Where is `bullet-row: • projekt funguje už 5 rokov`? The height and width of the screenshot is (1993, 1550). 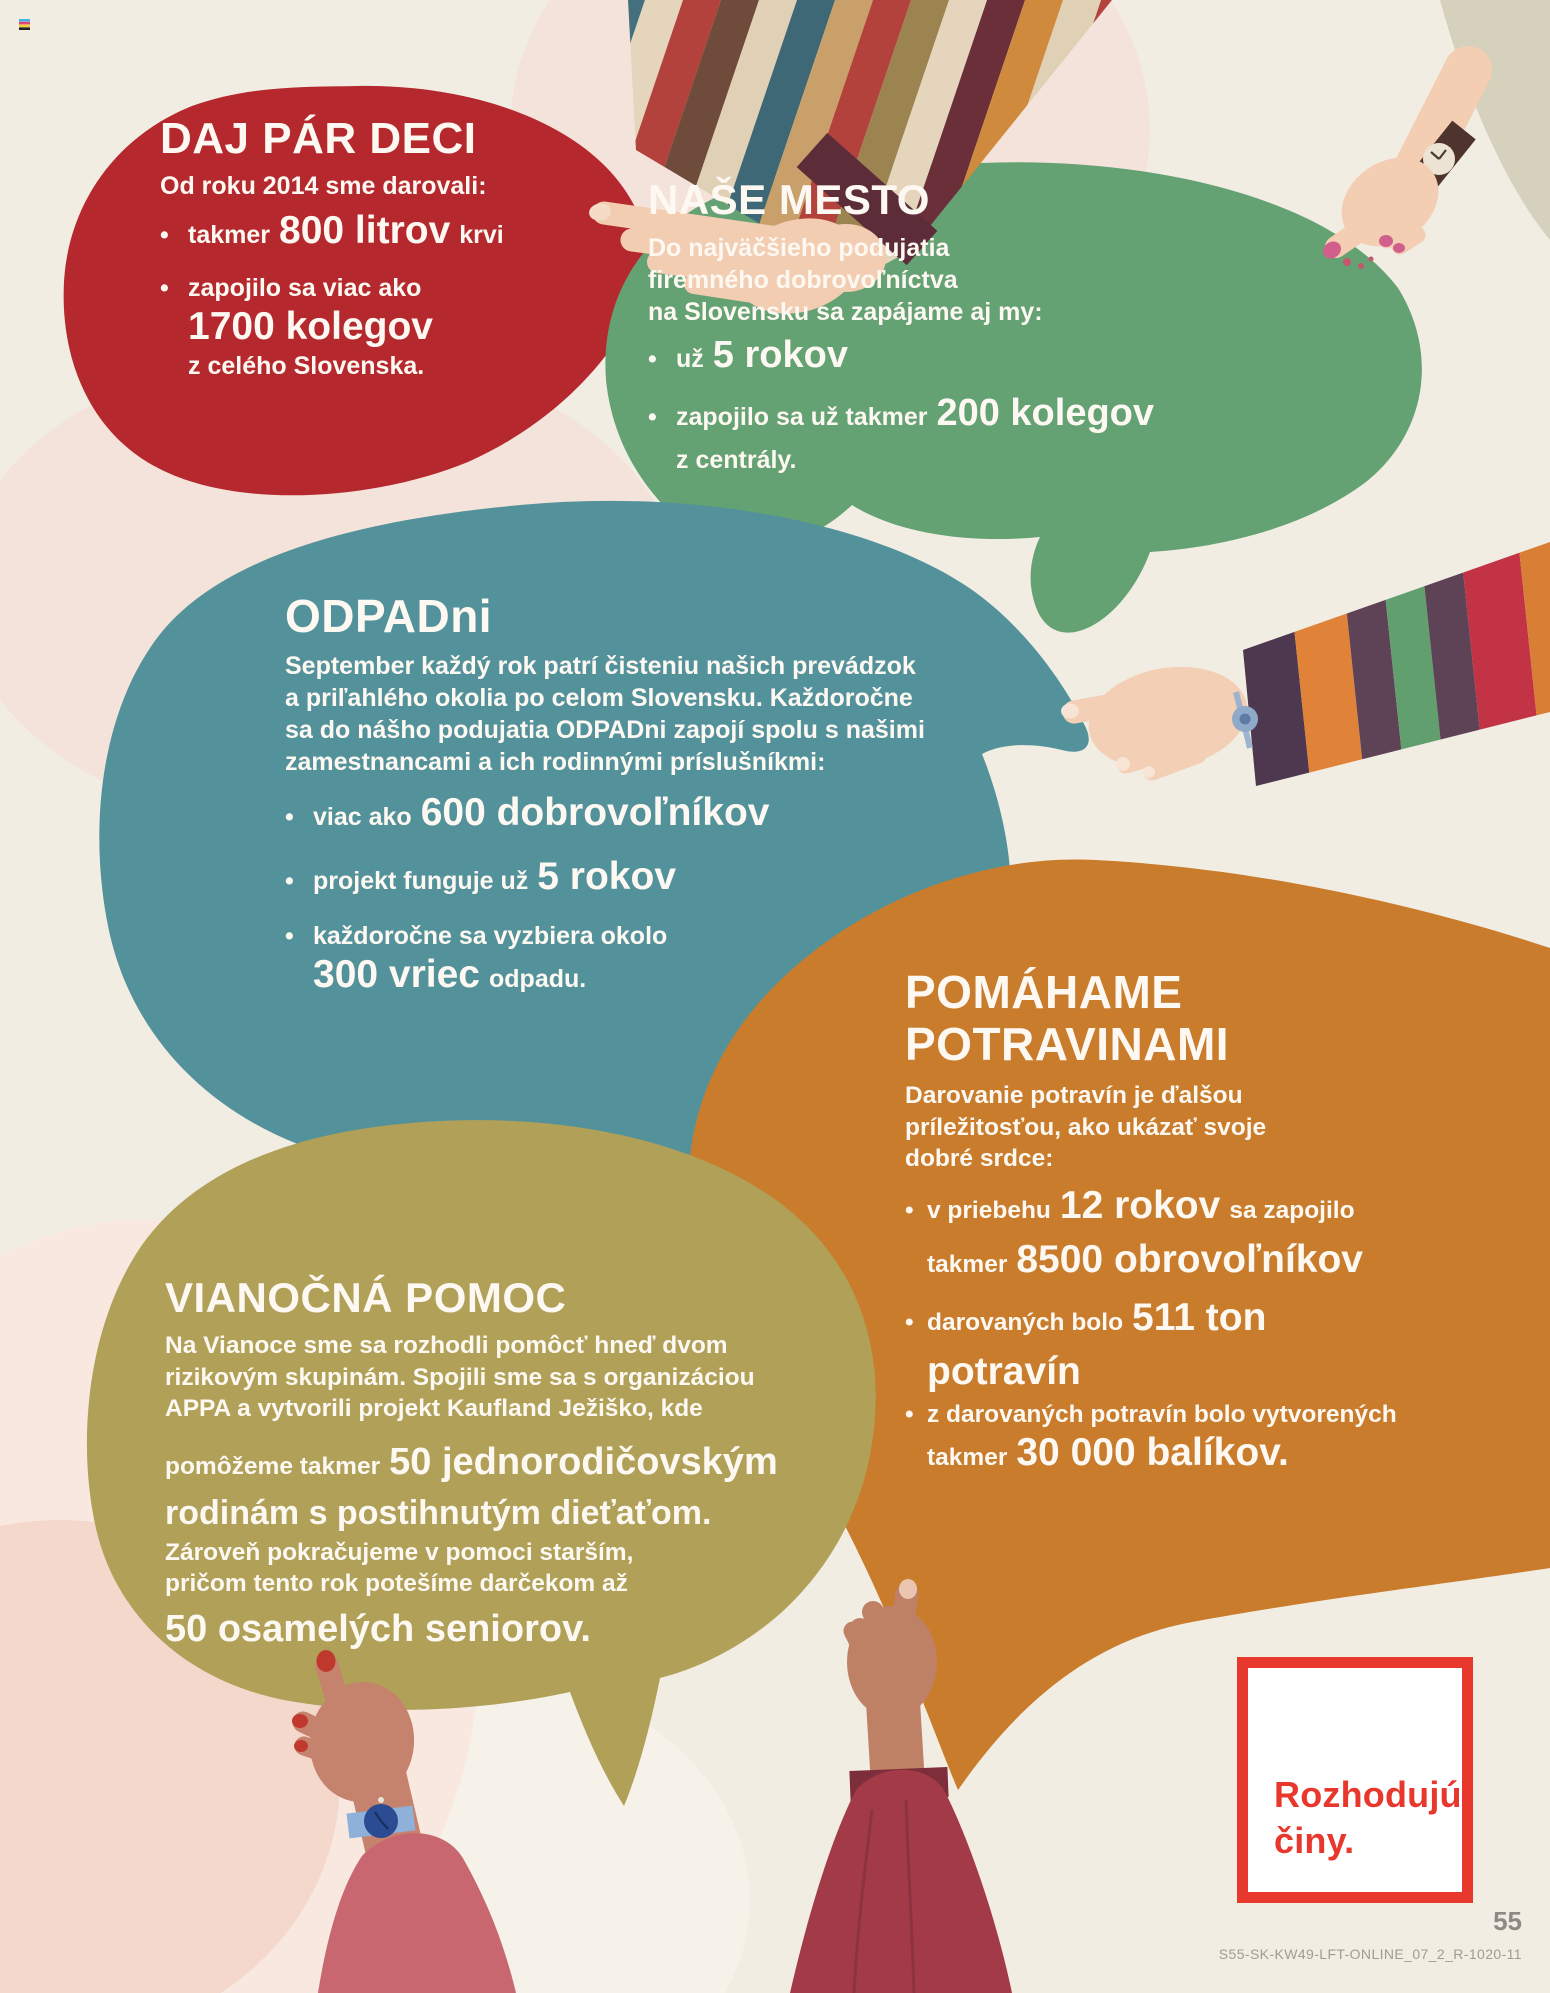
bullet-row: • projekt funguje už 5 rokov is located at coordinates (640, 881).